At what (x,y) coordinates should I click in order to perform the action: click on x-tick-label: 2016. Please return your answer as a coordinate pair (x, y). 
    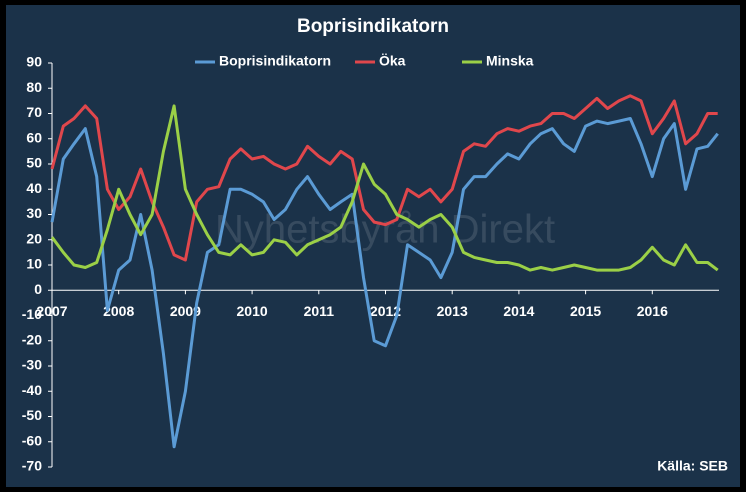
    Looking at the image, I should click on (652, 311).